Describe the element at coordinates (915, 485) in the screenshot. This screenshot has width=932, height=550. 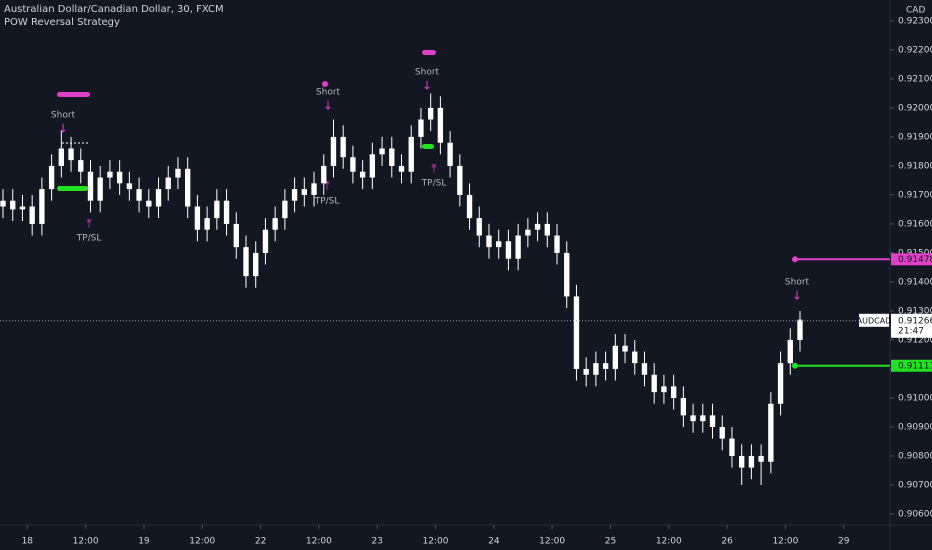
I see `y-tick-label: 0.90700` at that location.